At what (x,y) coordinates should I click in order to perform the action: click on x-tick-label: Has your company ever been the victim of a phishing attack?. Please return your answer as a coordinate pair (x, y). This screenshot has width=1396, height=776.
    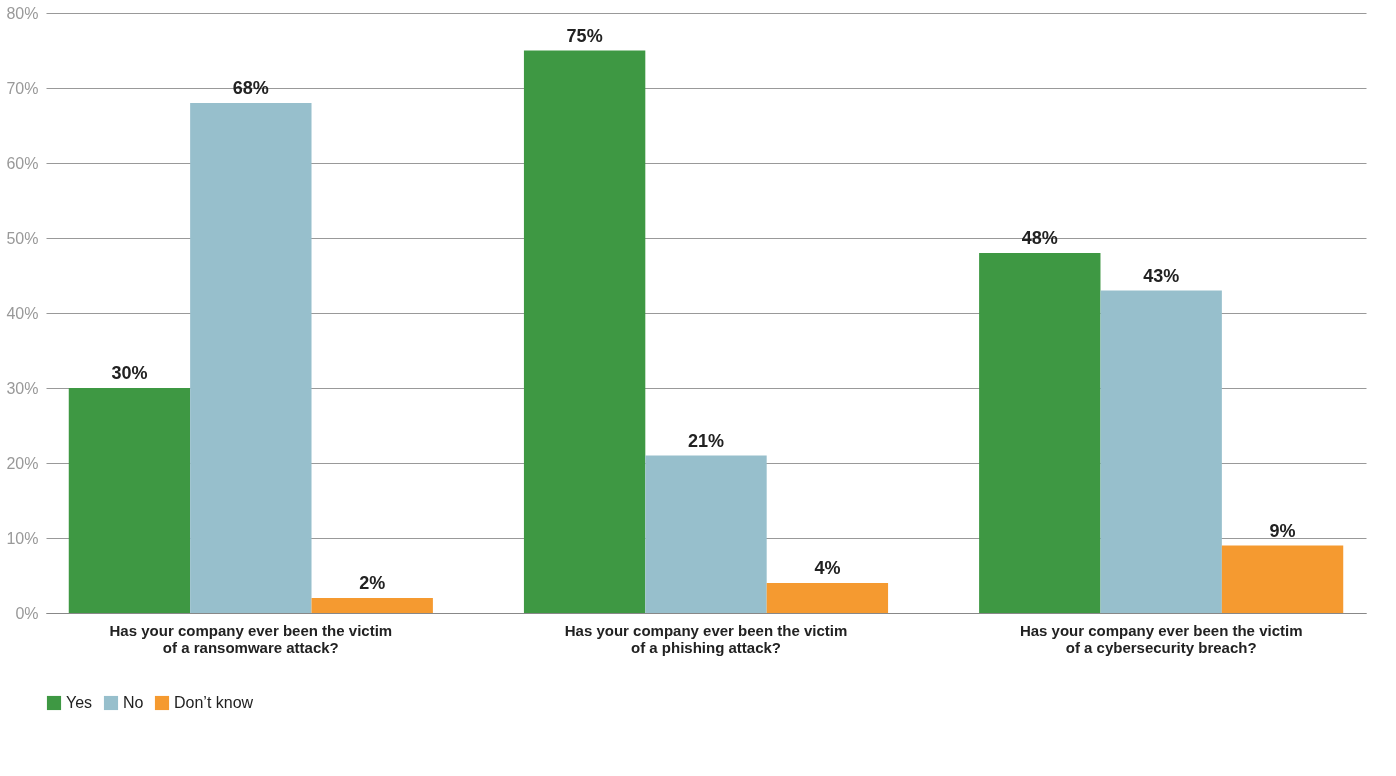
    Looking at the image, I should click on (706, 638).